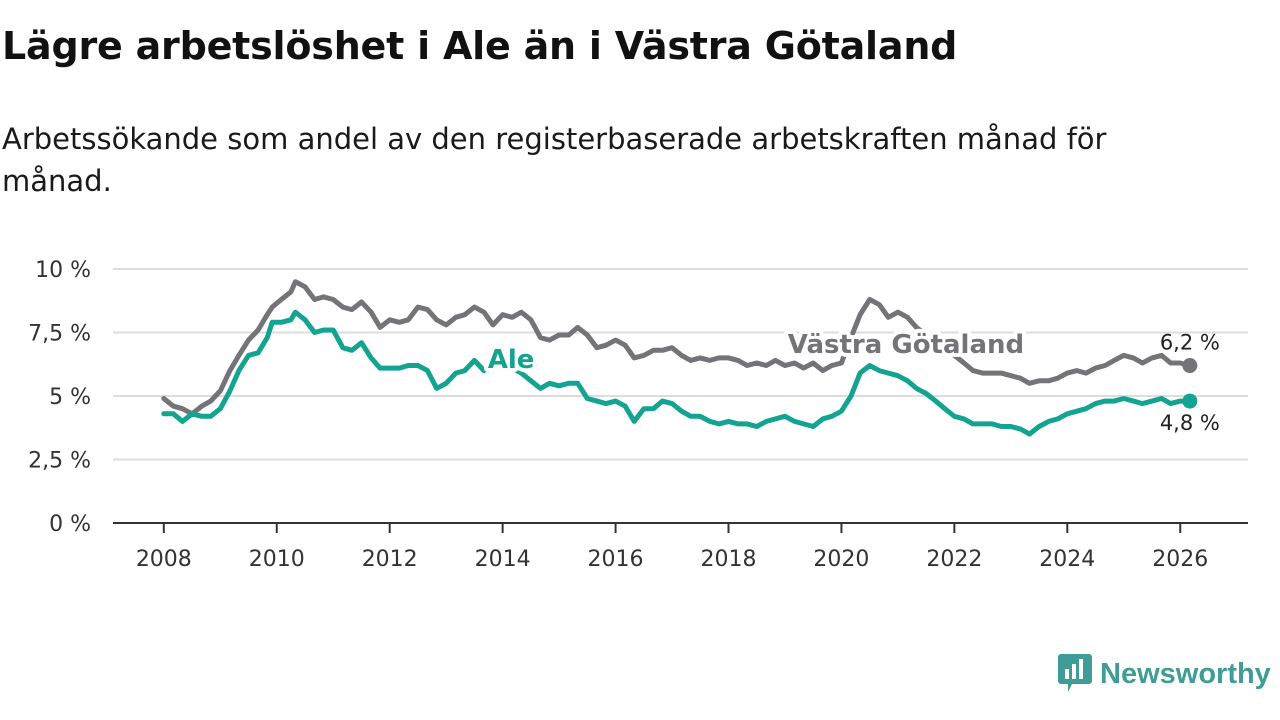 The image size is (1280, 720). Describe the element at coordinates (1067, 559) in the screenshot. I see `x-tick-label: 2024` at that location.